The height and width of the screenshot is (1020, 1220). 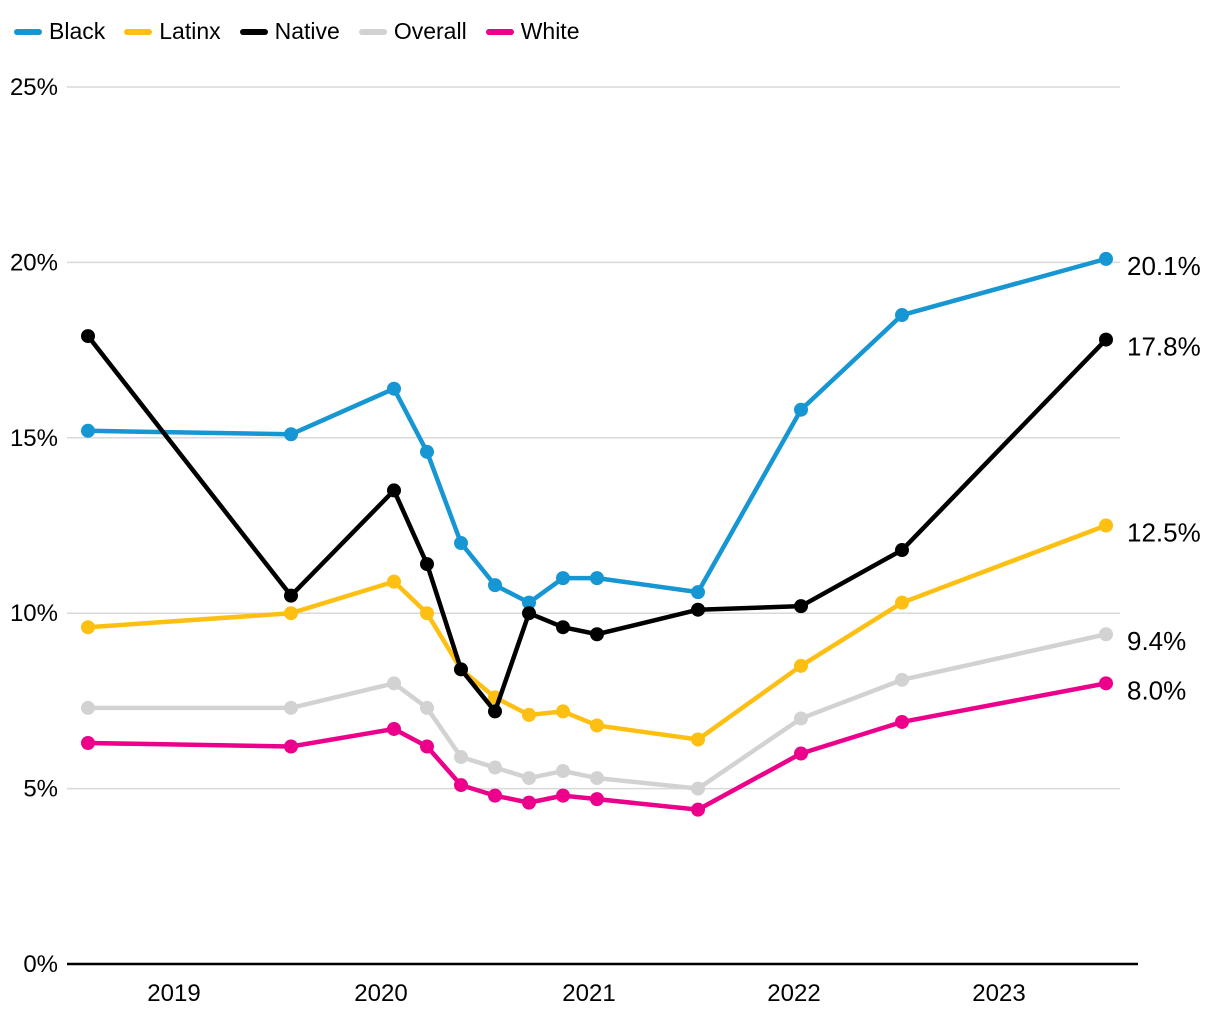 I want to click on legend-label-latinx: Latinx, so click(x=190, y=31).